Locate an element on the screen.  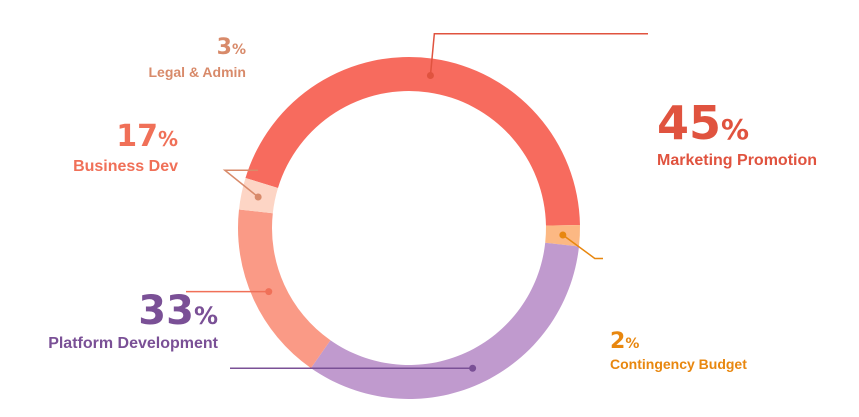
leader-dot-marketing-promotion is located at coordinates (430, 75).